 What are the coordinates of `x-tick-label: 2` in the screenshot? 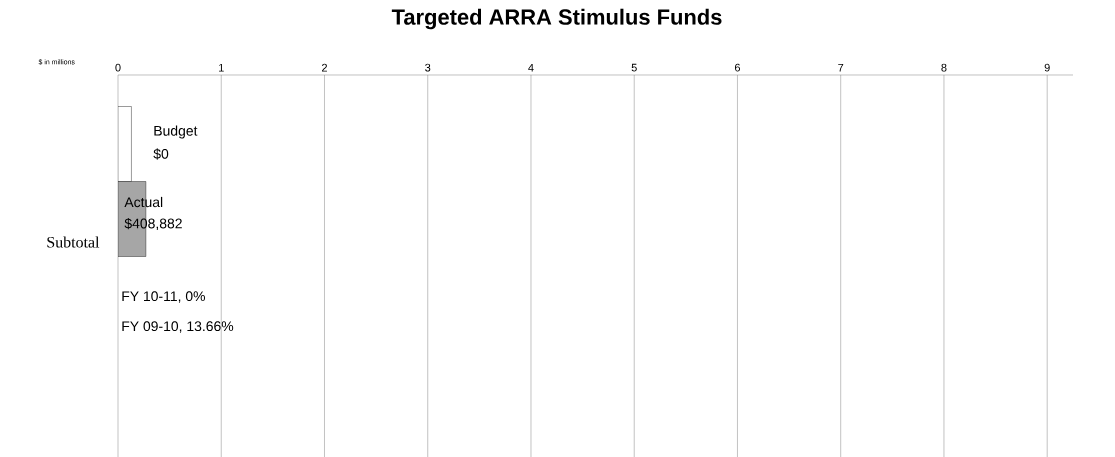 It's located at (324, 67).